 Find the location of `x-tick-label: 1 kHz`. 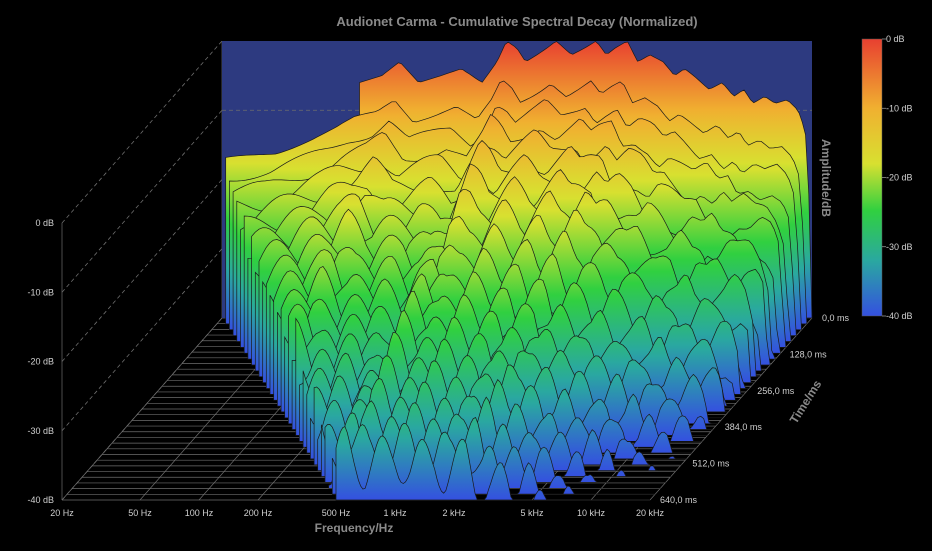

x-tick-label: 1 kHz is located at coordinates (395, 513).